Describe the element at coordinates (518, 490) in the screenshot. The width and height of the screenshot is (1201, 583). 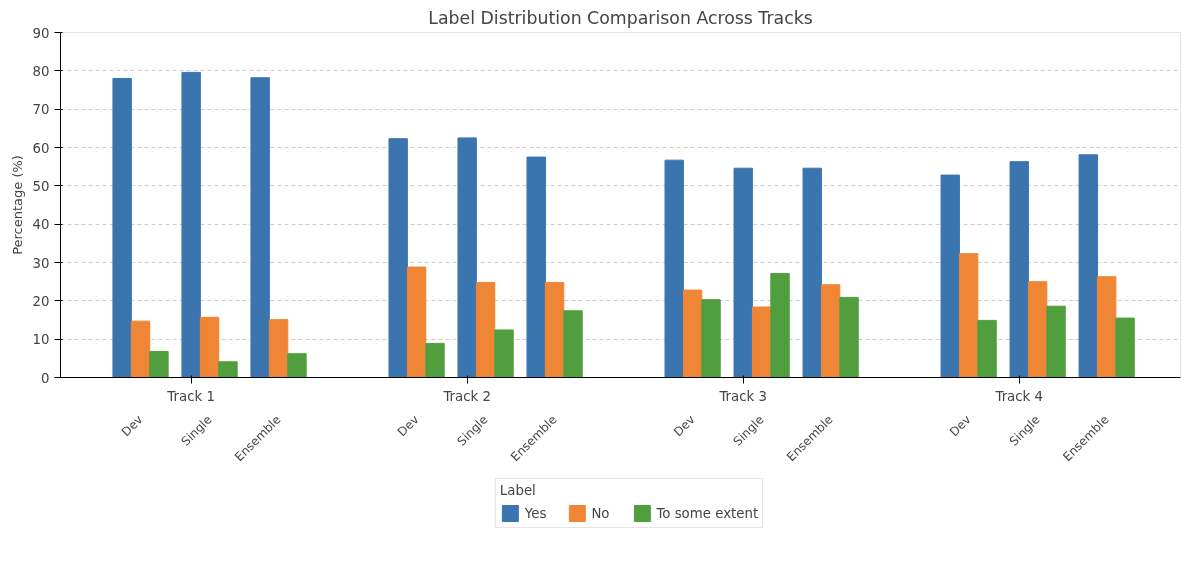
I see `legend-title: Label` at that location.